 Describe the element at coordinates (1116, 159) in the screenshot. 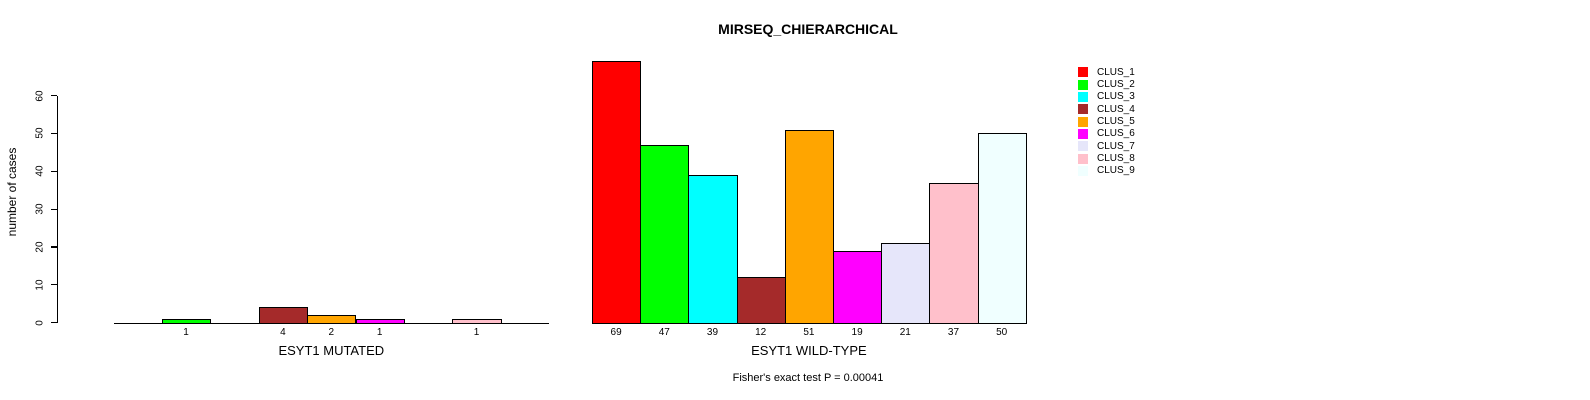

I see `legend-label: CLUS_8` at that location.